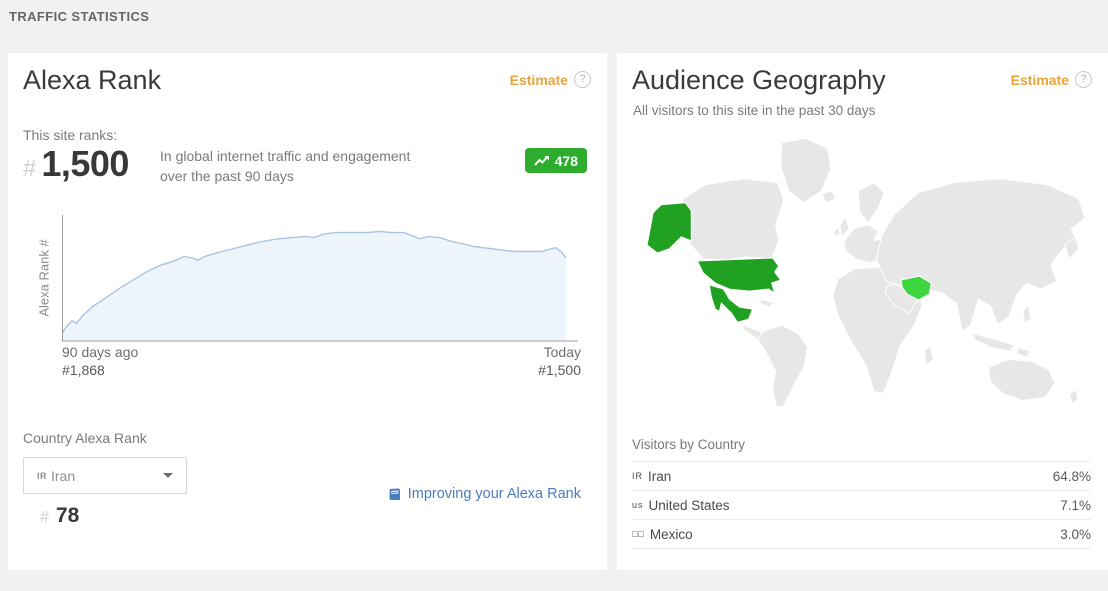 The height and width of the screenshot is (591, 1108). I want to click on map-canada, so click(730, 219).